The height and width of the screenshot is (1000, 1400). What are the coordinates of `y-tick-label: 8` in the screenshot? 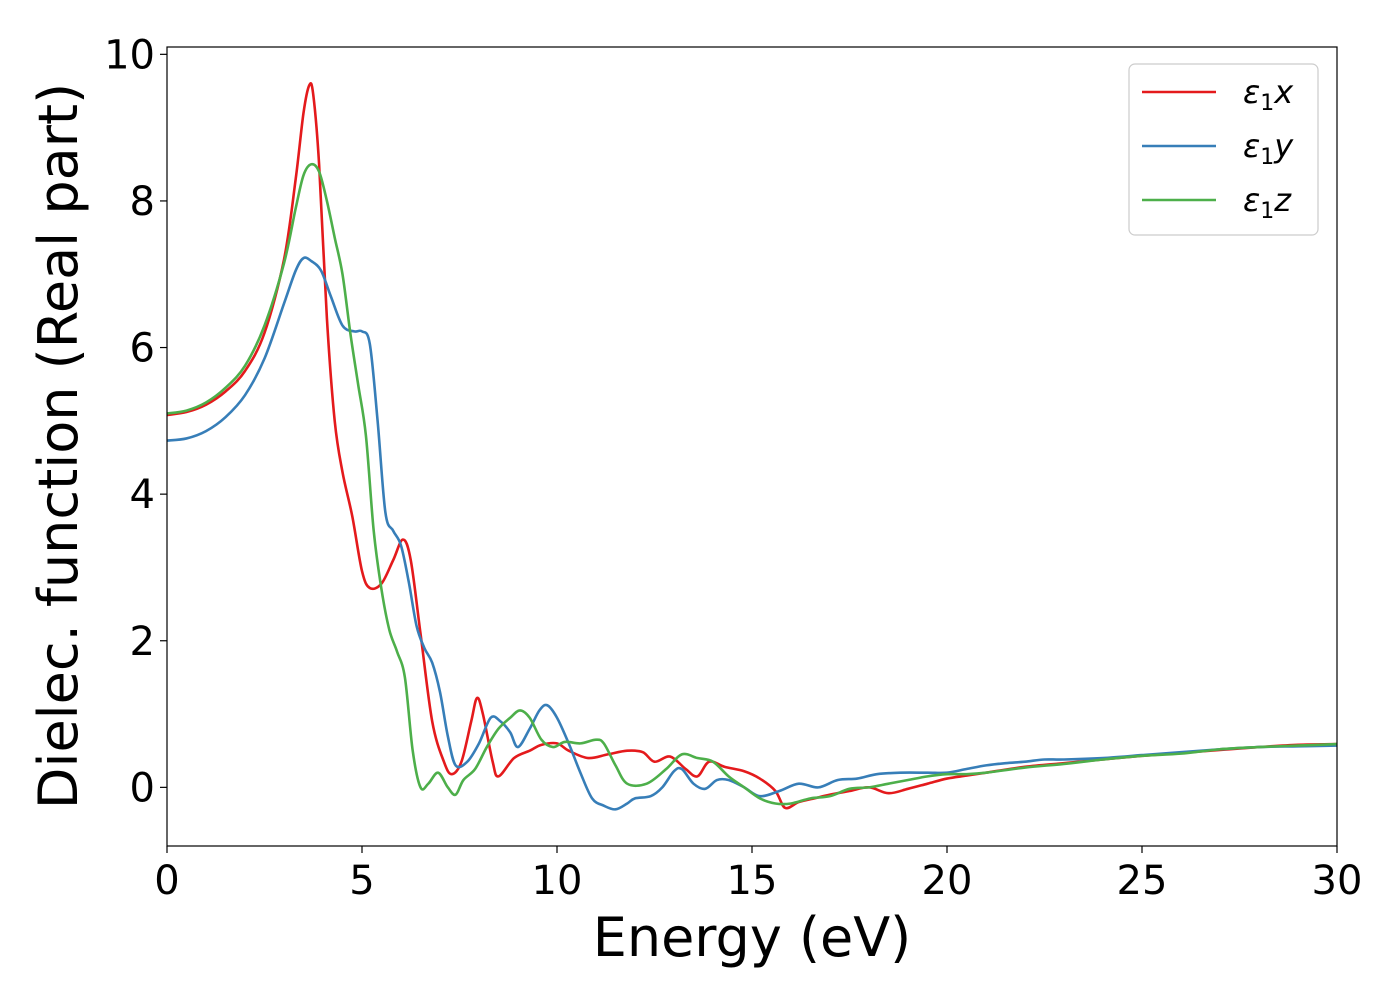 It's located at (142, 202).